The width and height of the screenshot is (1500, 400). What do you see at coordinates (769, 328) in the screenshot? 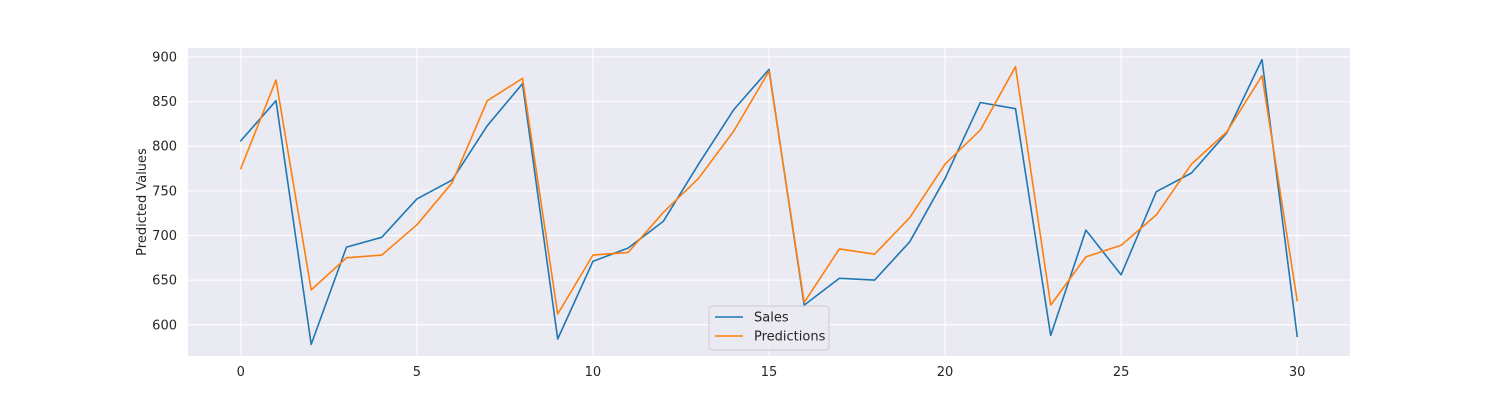
I see `legend: Sales Predictions` at bounding box center [769, 328].